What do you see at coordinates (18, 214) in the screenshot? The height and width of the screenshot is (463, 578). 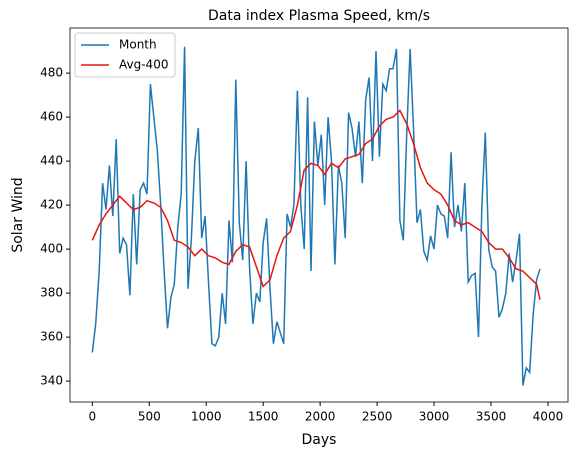 I see `y-axis-label: Solar Wind` at bounding box center [18, 214].